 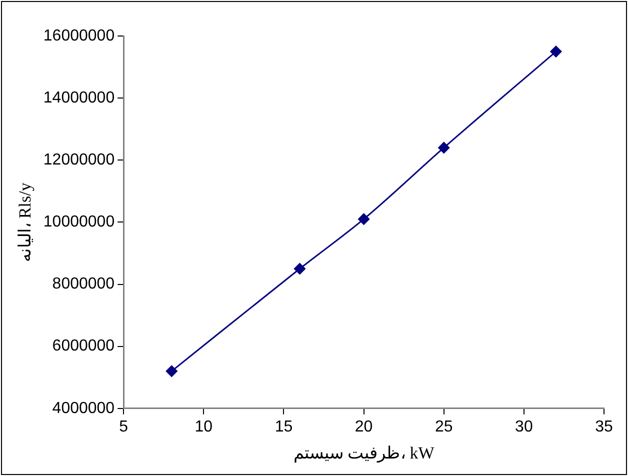 What do you see at coordinates (83, 346) in the screenshot?
I see `y-tick-label: 6000000` at bounding box center [83, 346].